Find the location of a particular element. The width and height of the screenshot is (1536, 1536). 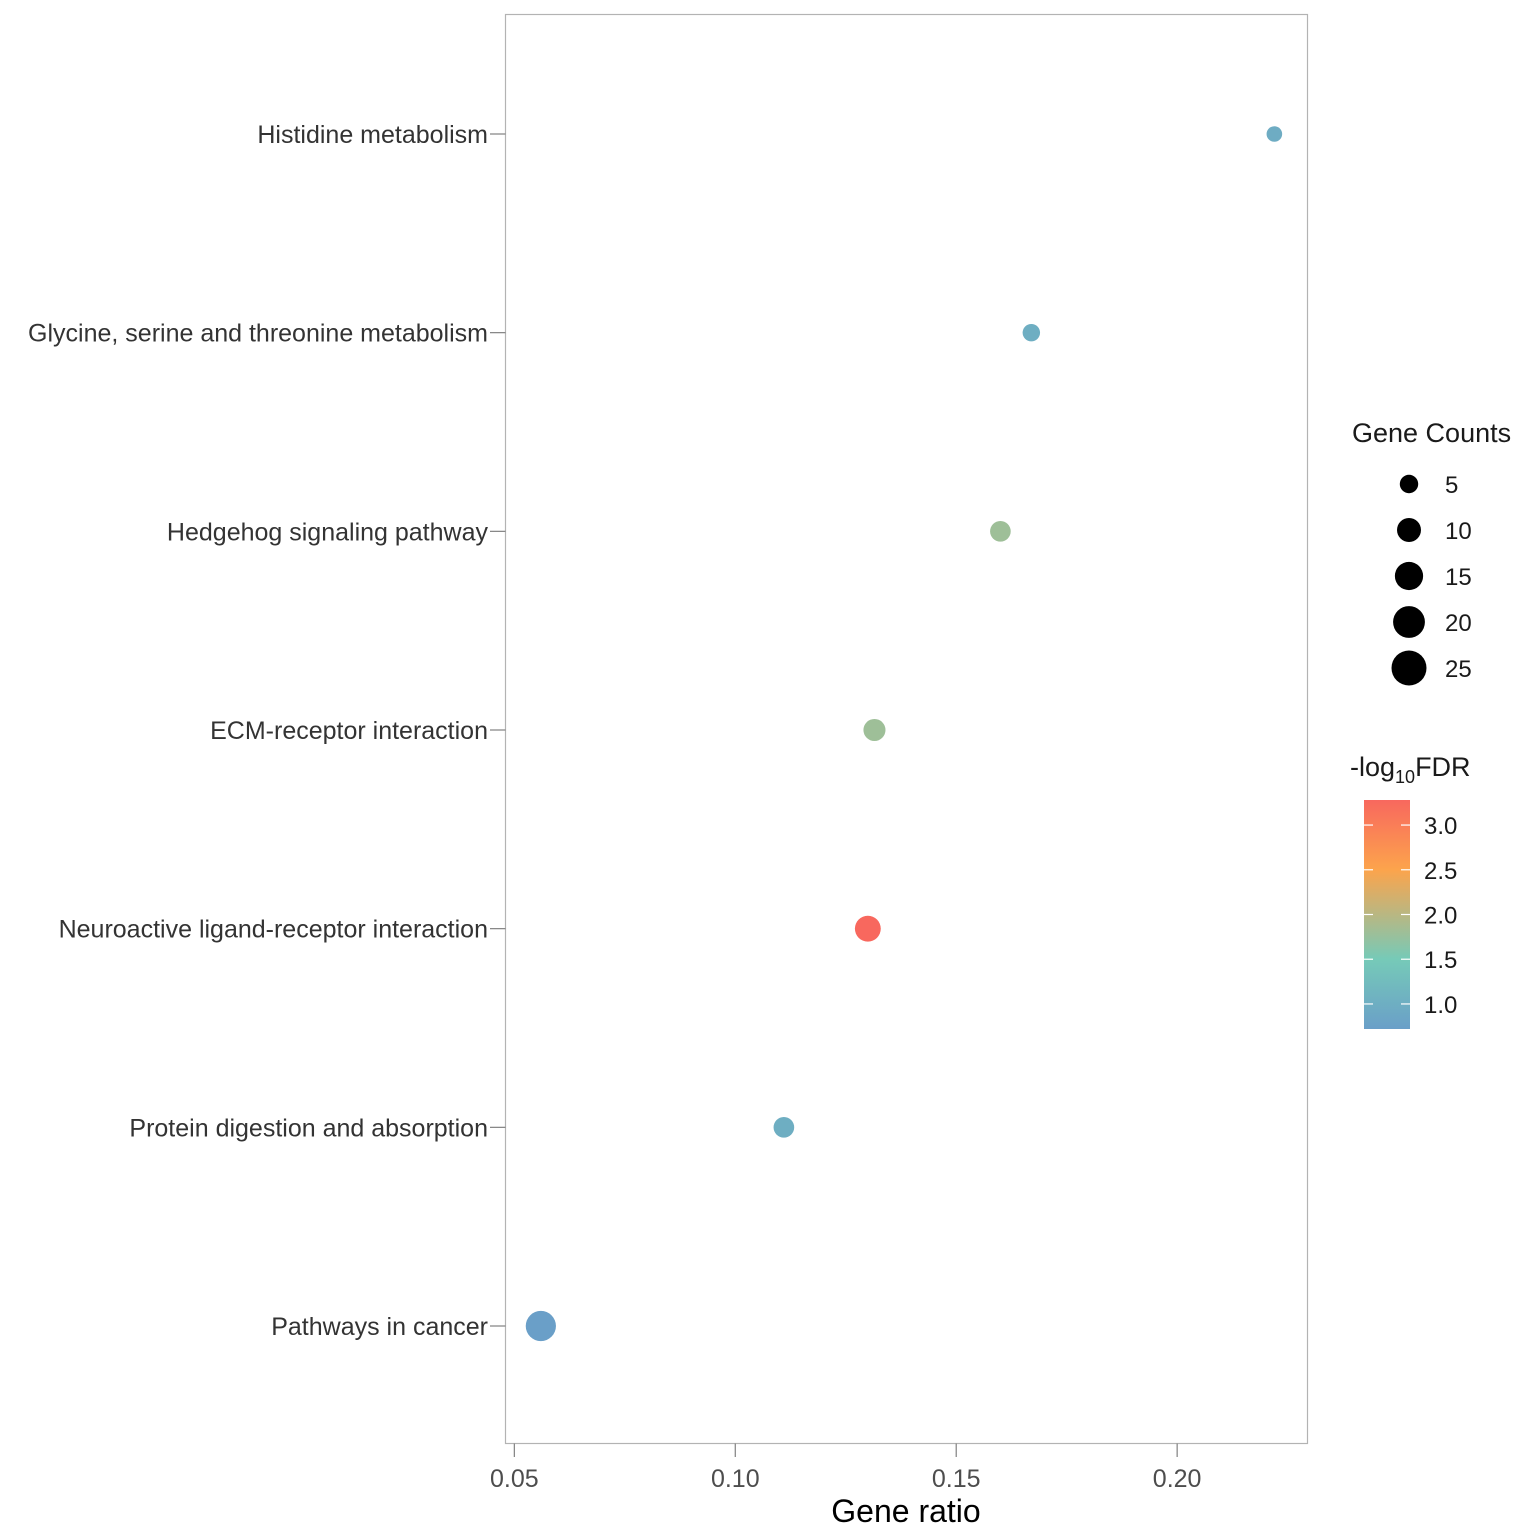

y-tick-label: Pathways in cancer is located at coordinates (379, 1327).